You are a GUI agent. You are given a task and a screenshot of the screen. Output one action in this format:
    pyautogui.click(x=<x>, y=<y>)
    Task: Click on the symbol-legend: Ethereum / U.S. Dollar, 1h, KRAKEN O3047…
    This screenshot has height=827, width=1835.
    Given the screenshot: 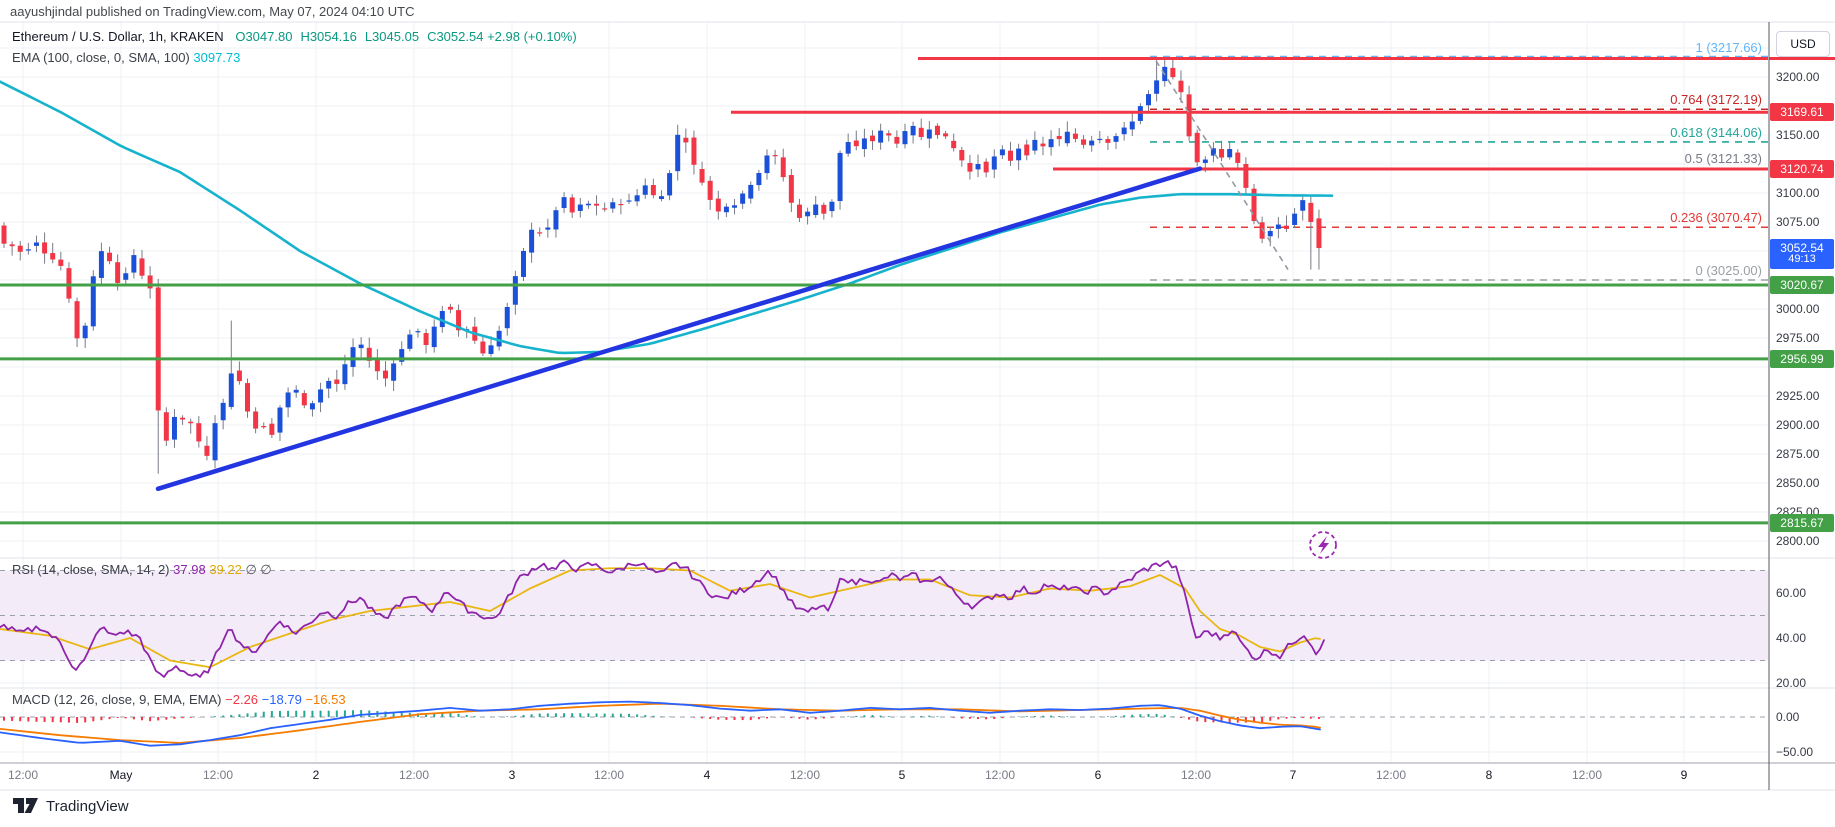 What is the action you would take?
    pyautogui.click(x=294, y=36)
    